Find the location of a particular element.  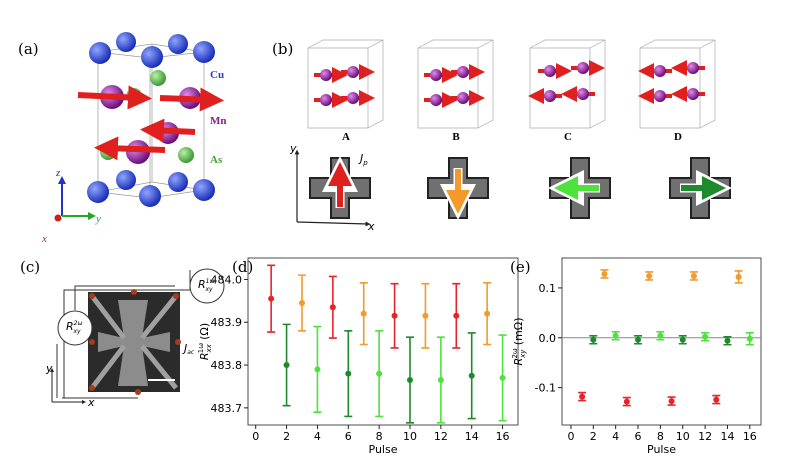

panel-label: (b) is located at coordinates (282, 49).